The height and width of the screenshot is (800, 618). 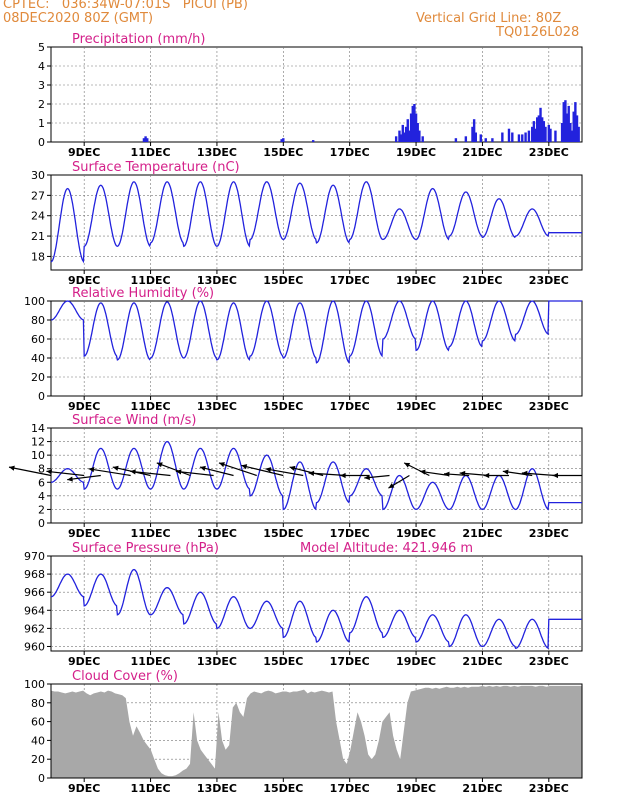 I want to click on model-altitude-annotation: Model Altitude: 421.946 m, so click(x=386, y=548).